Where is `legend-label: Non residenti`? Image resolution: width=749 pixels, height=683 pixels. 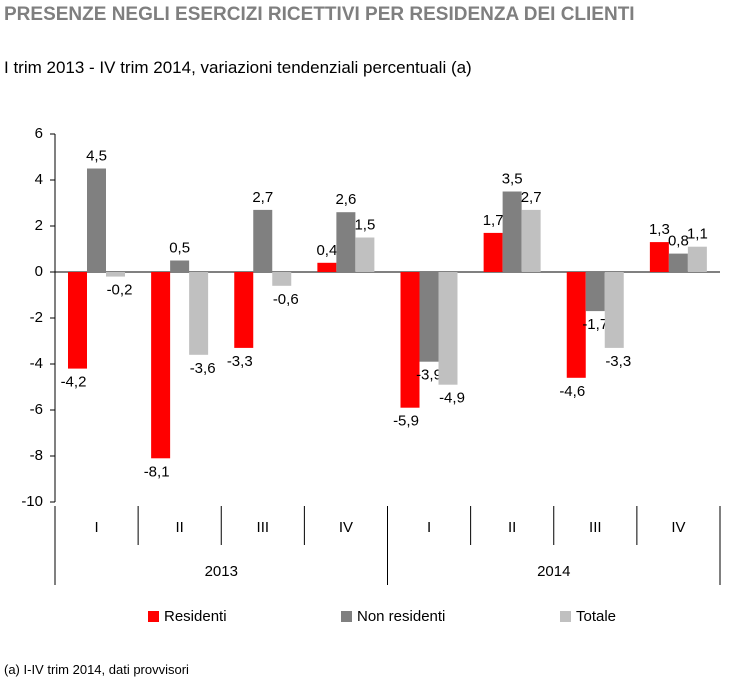 legend-label: Non residenti is located at coordinates (401, 616).